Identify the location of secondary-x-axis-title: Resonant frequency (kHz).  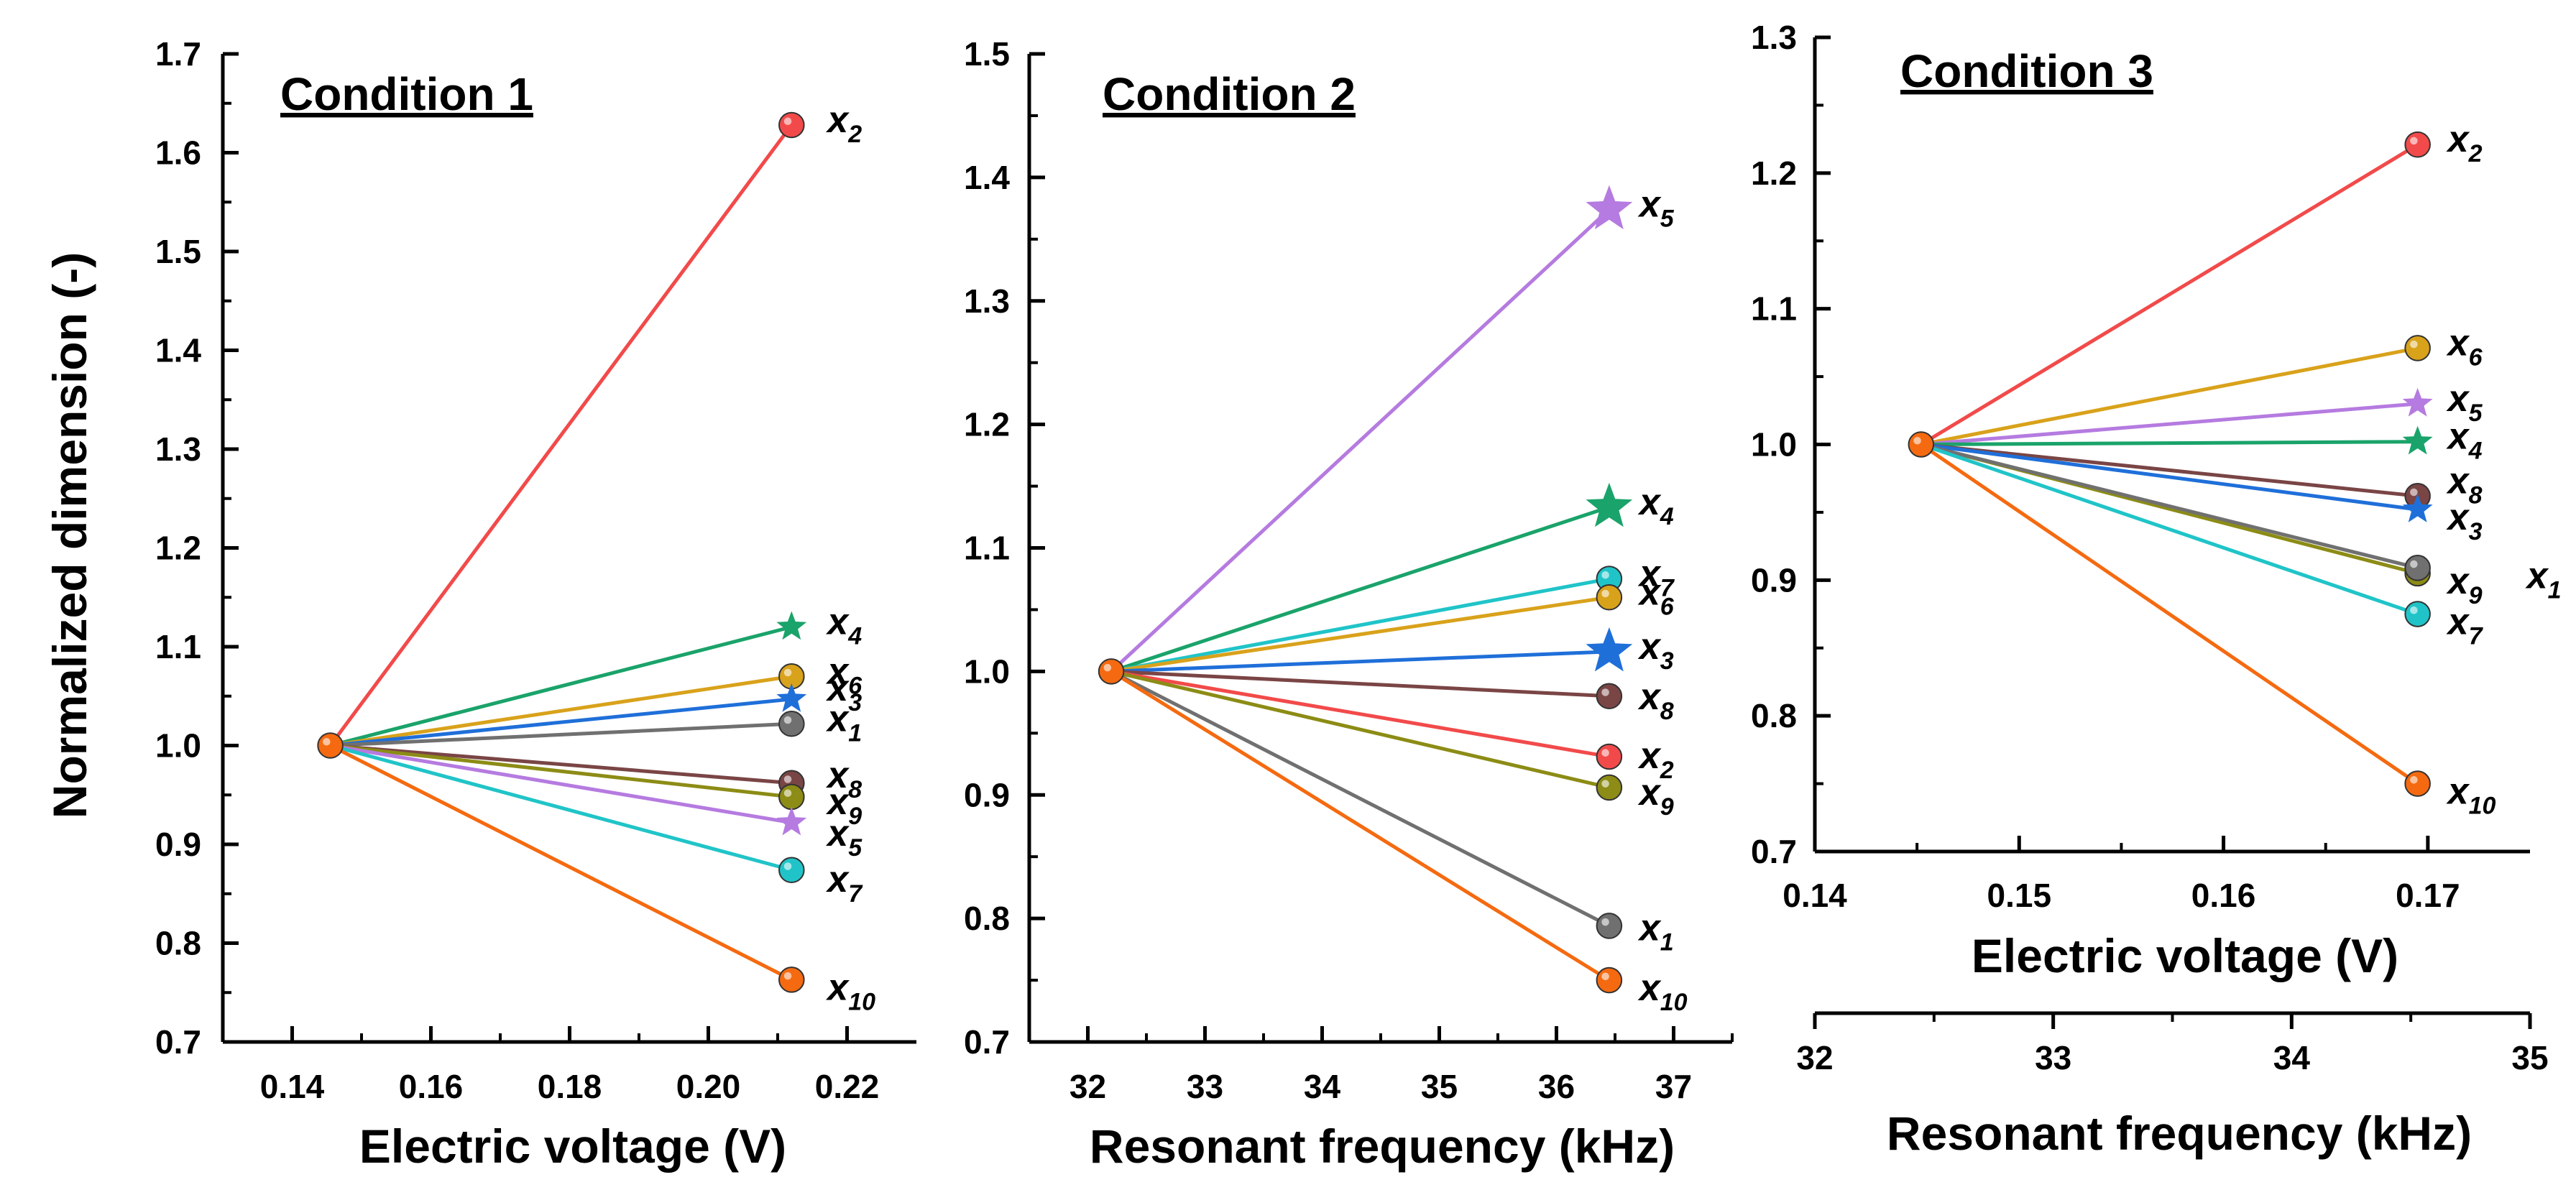
(2179, 1133).